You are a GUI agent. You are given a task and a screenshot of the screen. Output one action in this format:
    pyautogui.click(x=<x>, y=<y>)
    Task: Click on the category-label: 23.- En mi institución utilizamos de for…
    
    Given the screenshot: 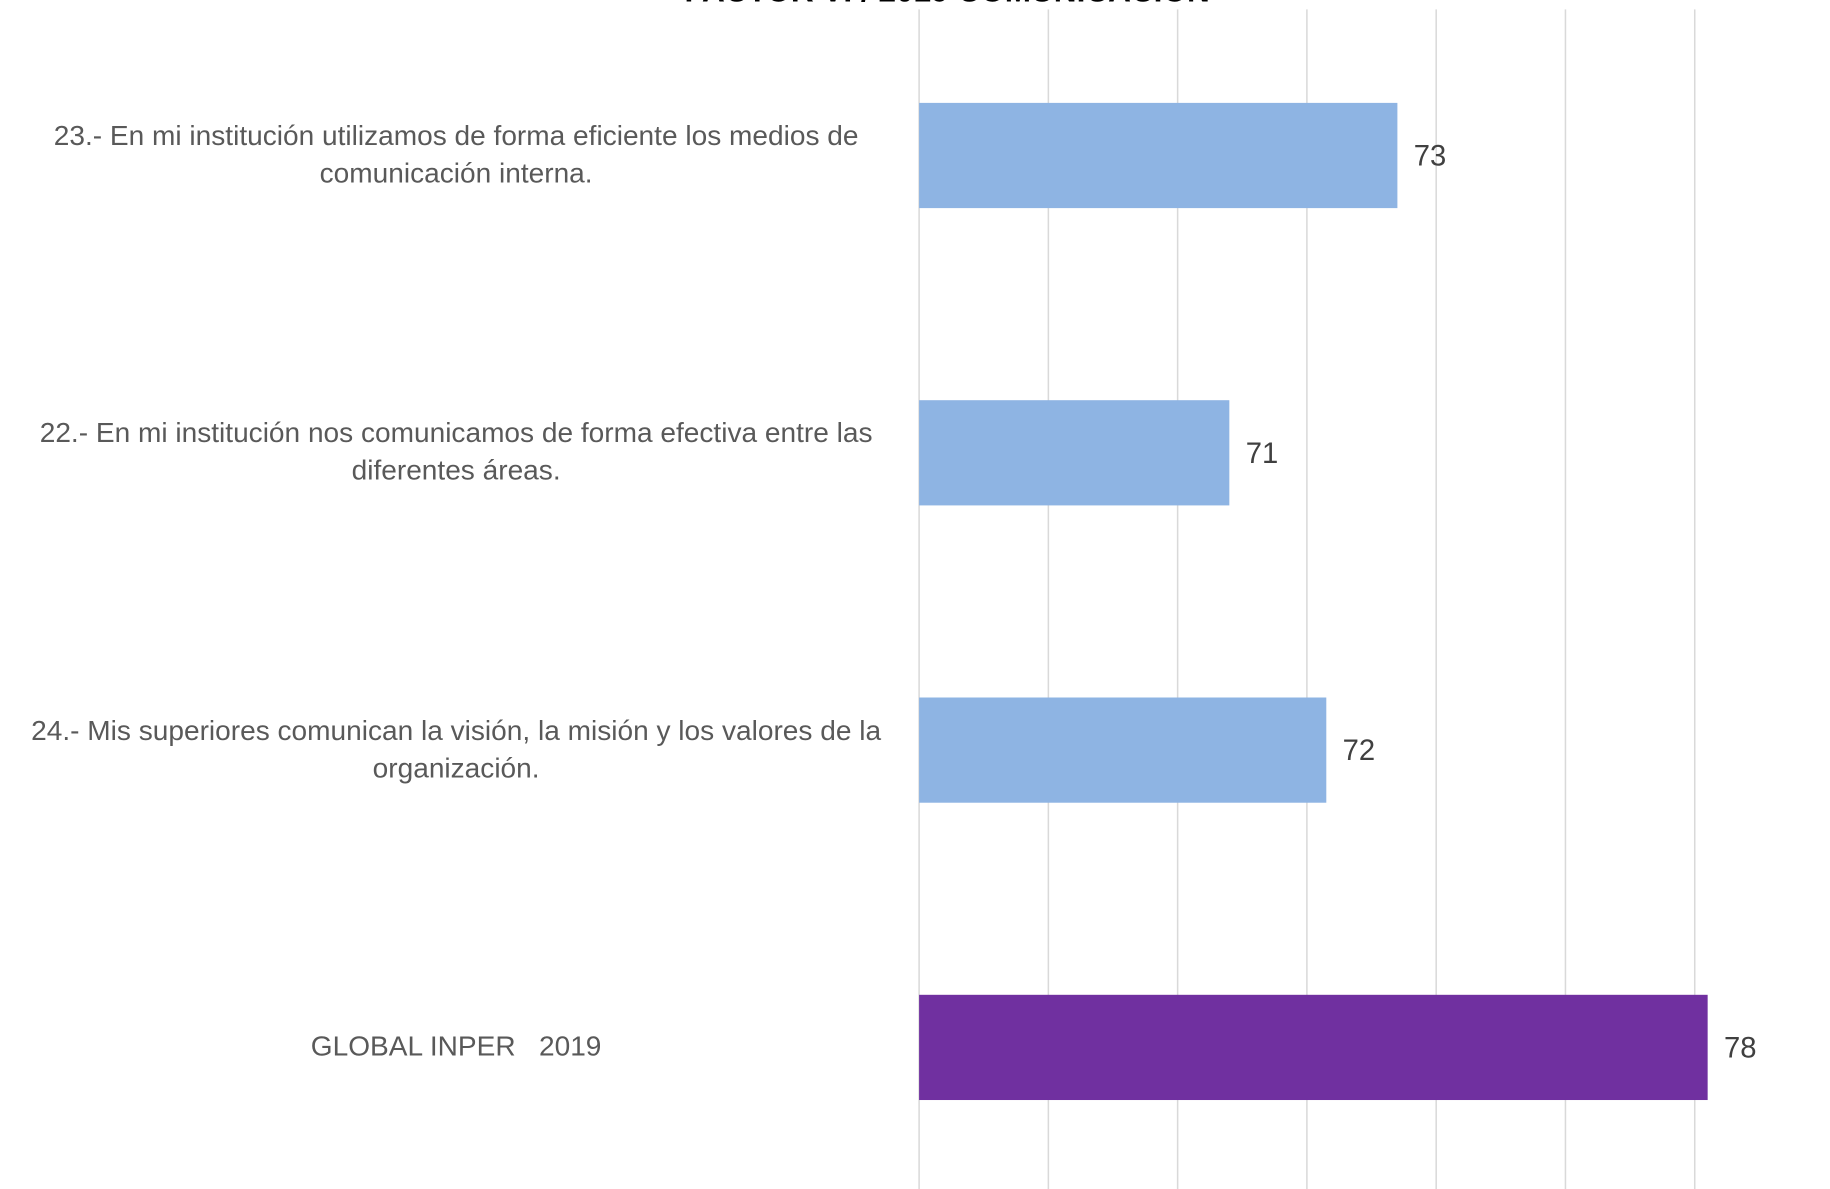 What is the action you would take?
    pyautogui.click(x=460, y=155)
    